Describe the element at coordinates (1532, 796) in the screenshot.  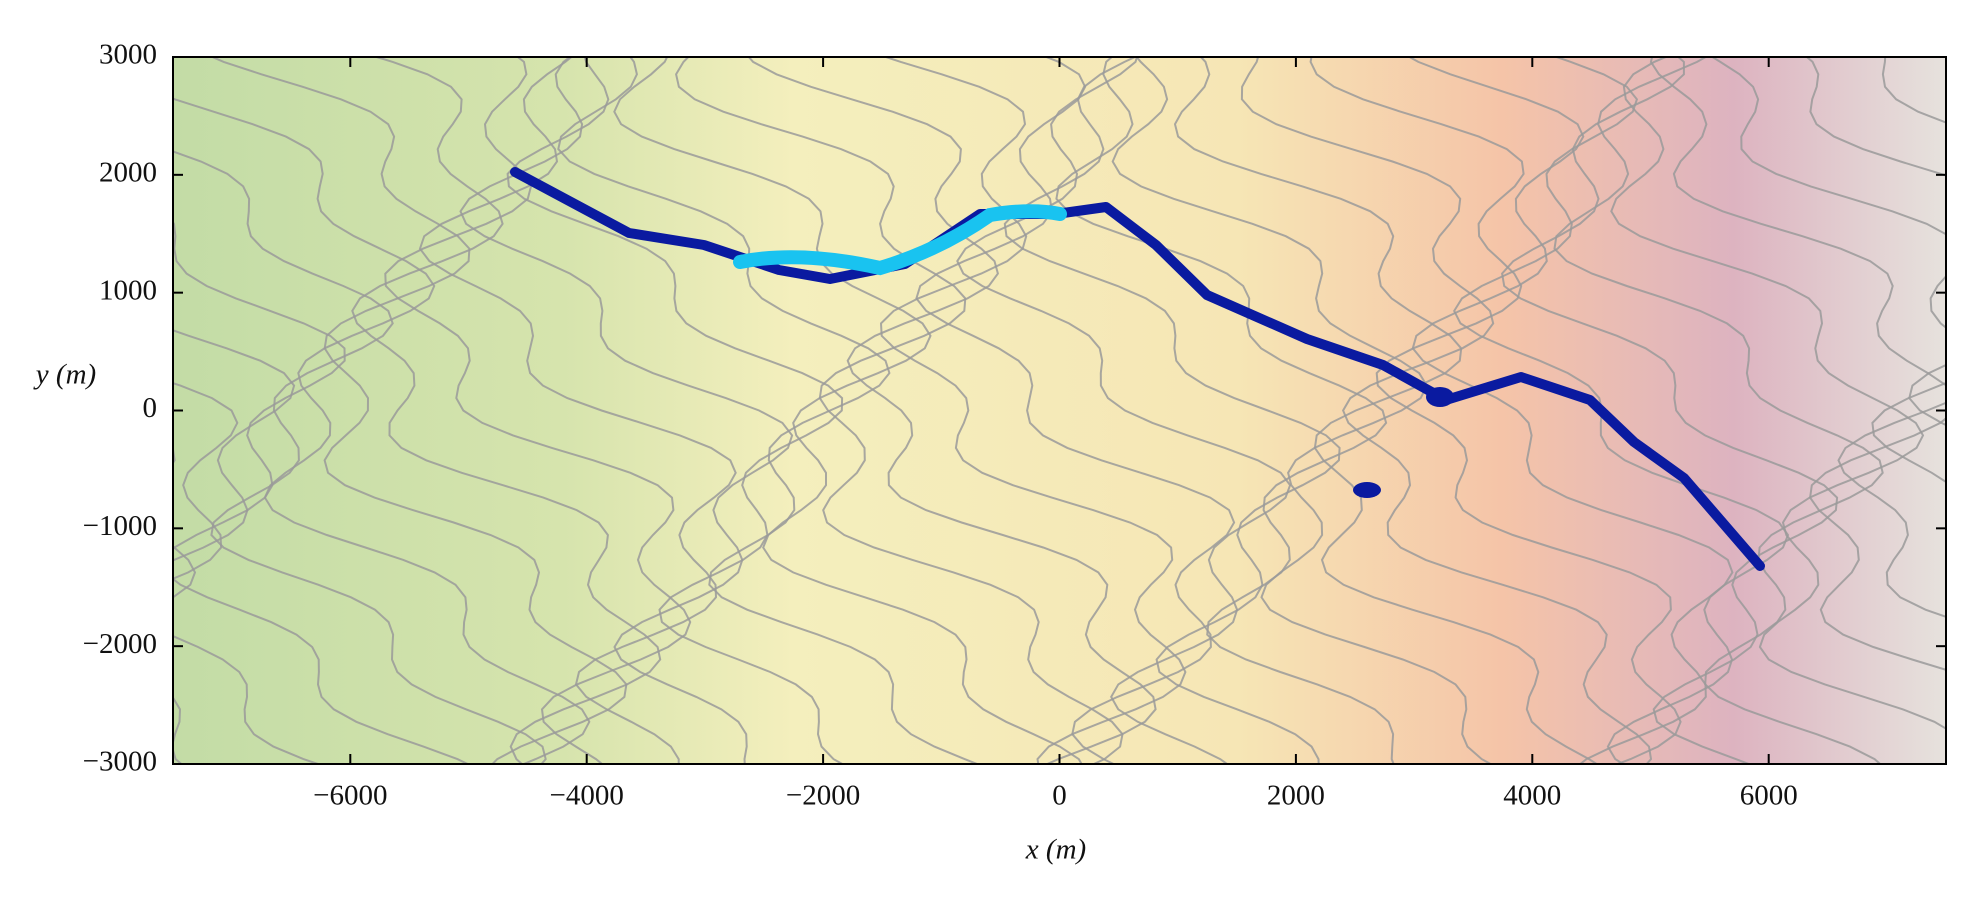
I see `x-tick-label: 4000` at that location.